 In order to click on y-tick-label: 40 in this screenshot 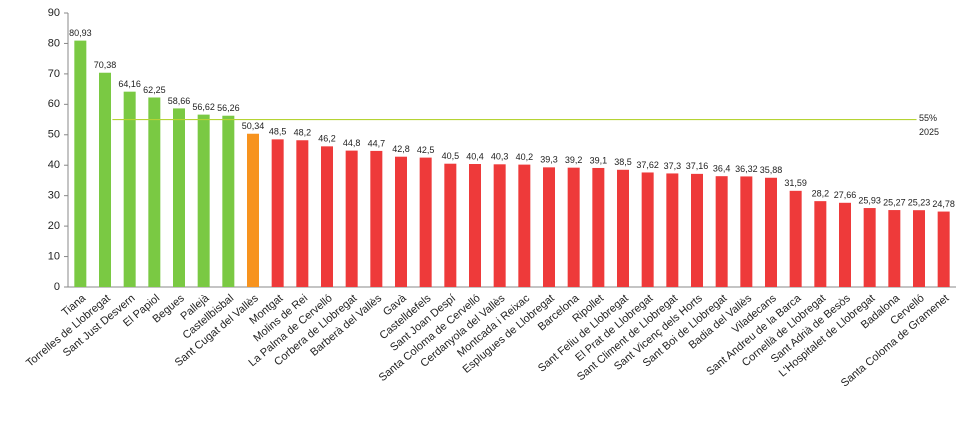, I will do `click(54, 165)`.